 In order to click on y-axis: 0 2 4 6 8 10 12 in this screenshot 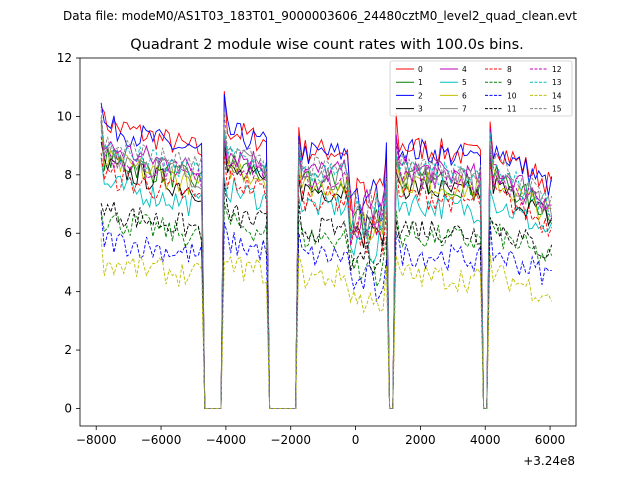, I will do `click(68, 233)`.